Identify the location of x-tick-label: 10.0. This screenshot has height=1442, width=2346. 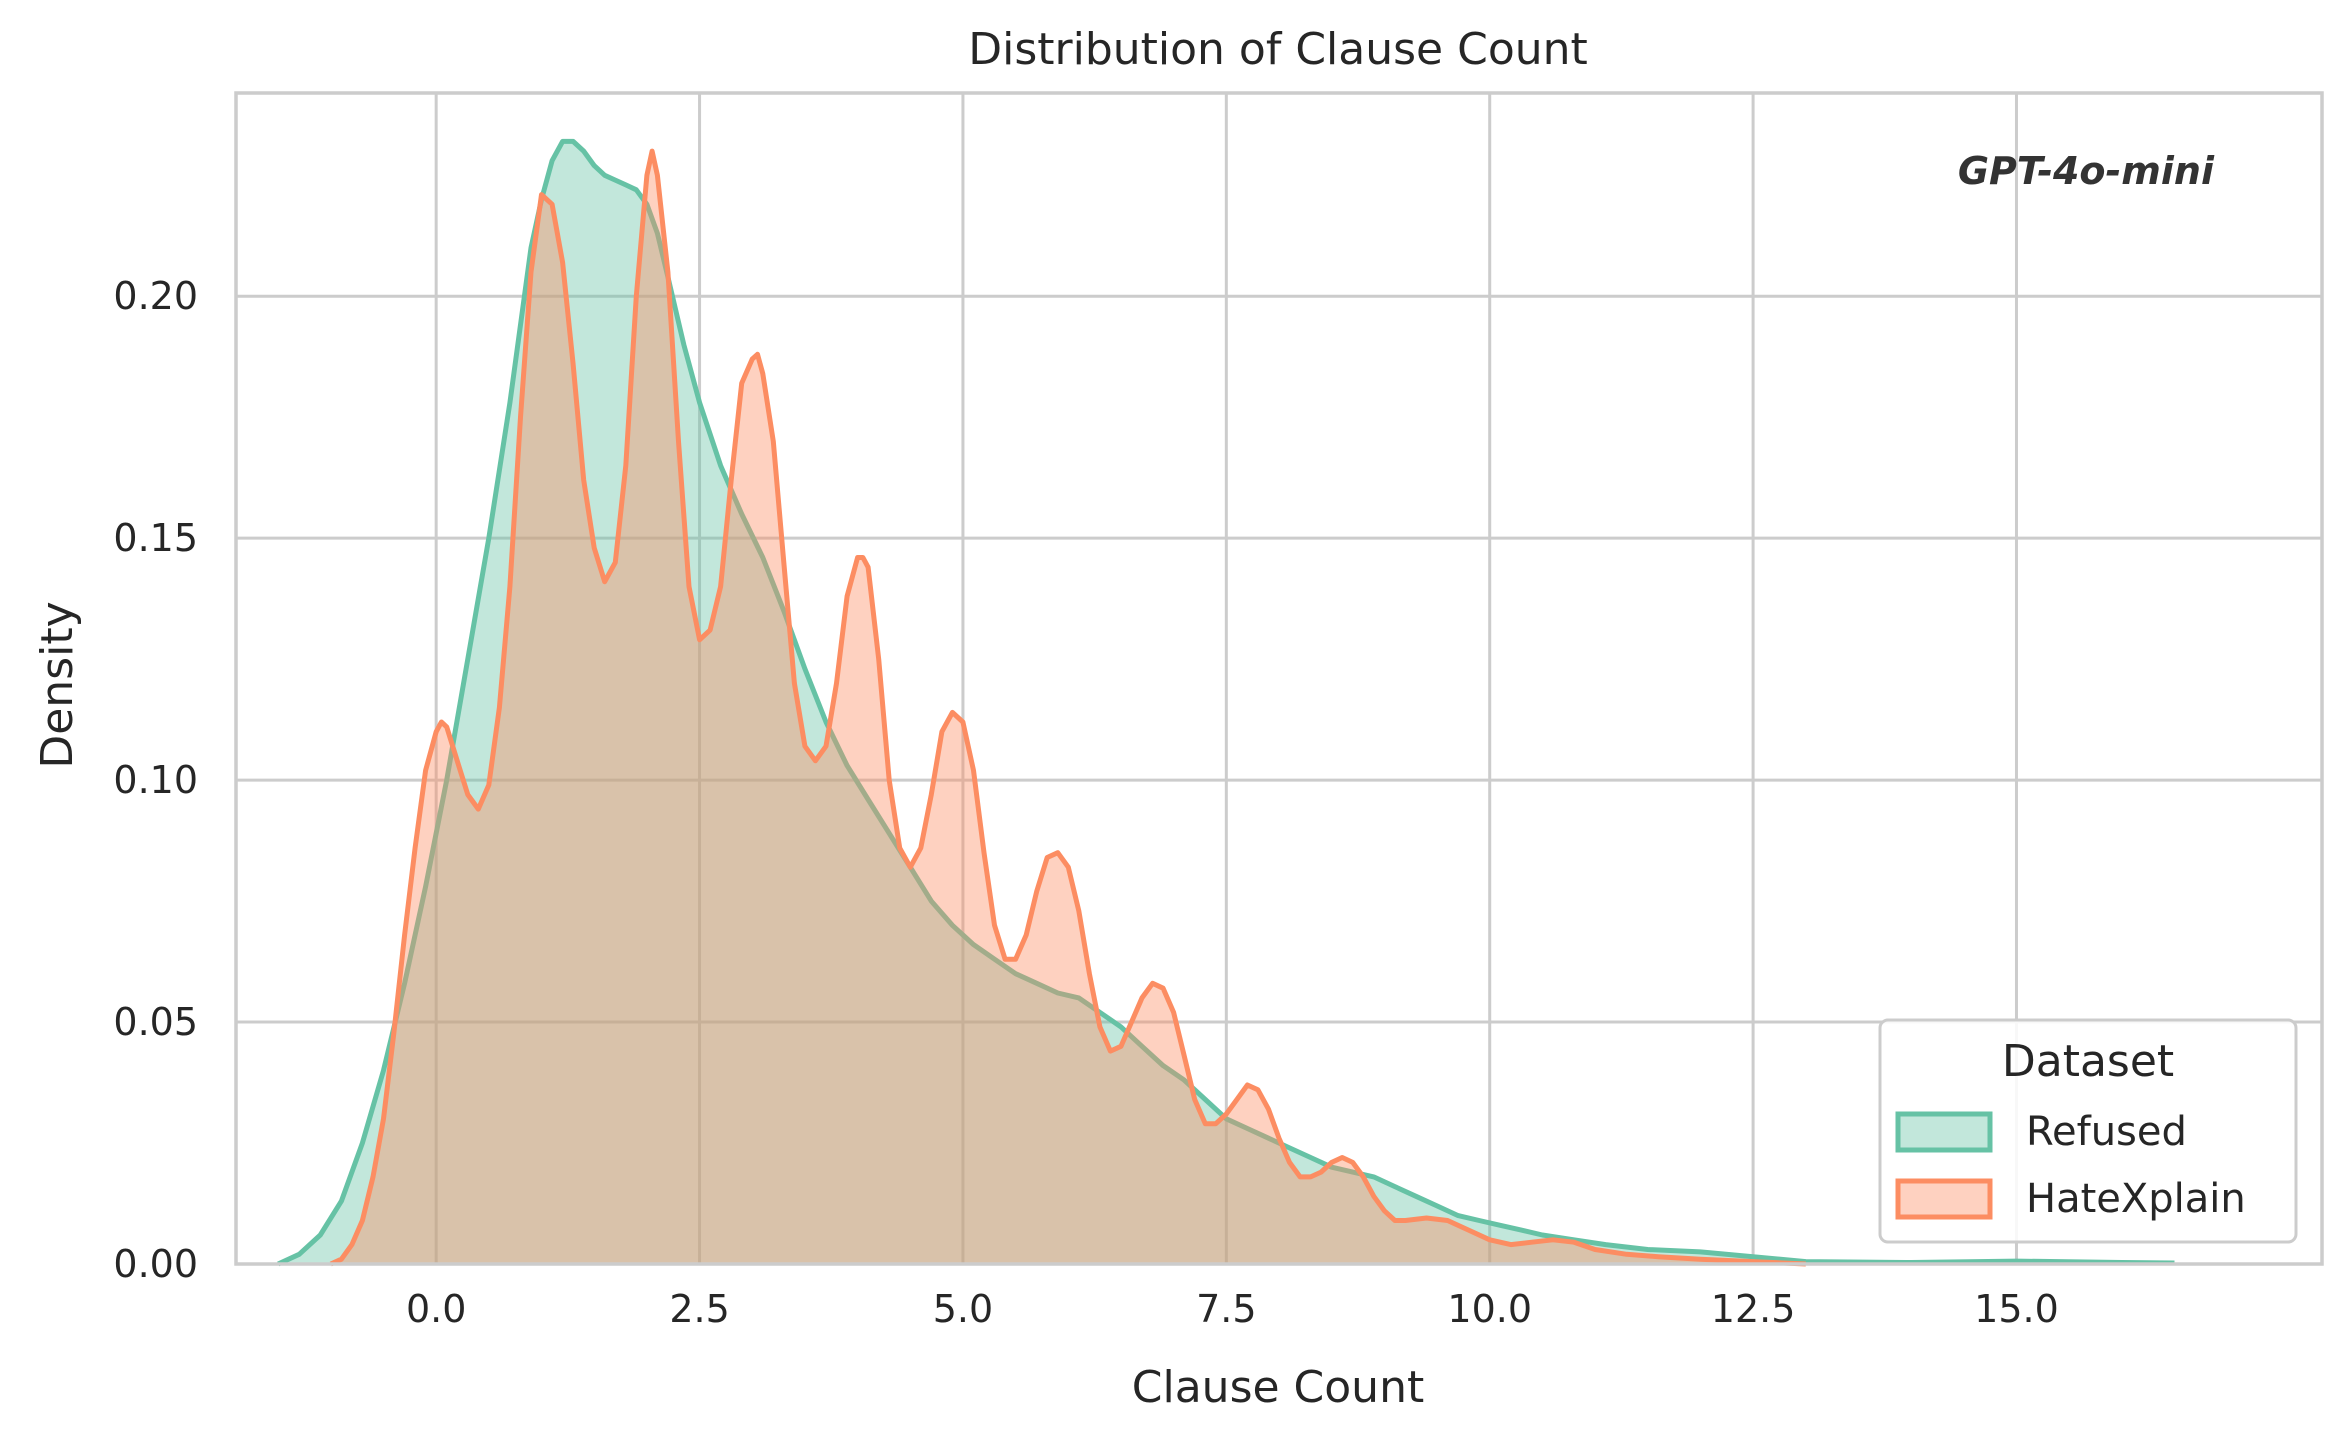
(1489, 1309).